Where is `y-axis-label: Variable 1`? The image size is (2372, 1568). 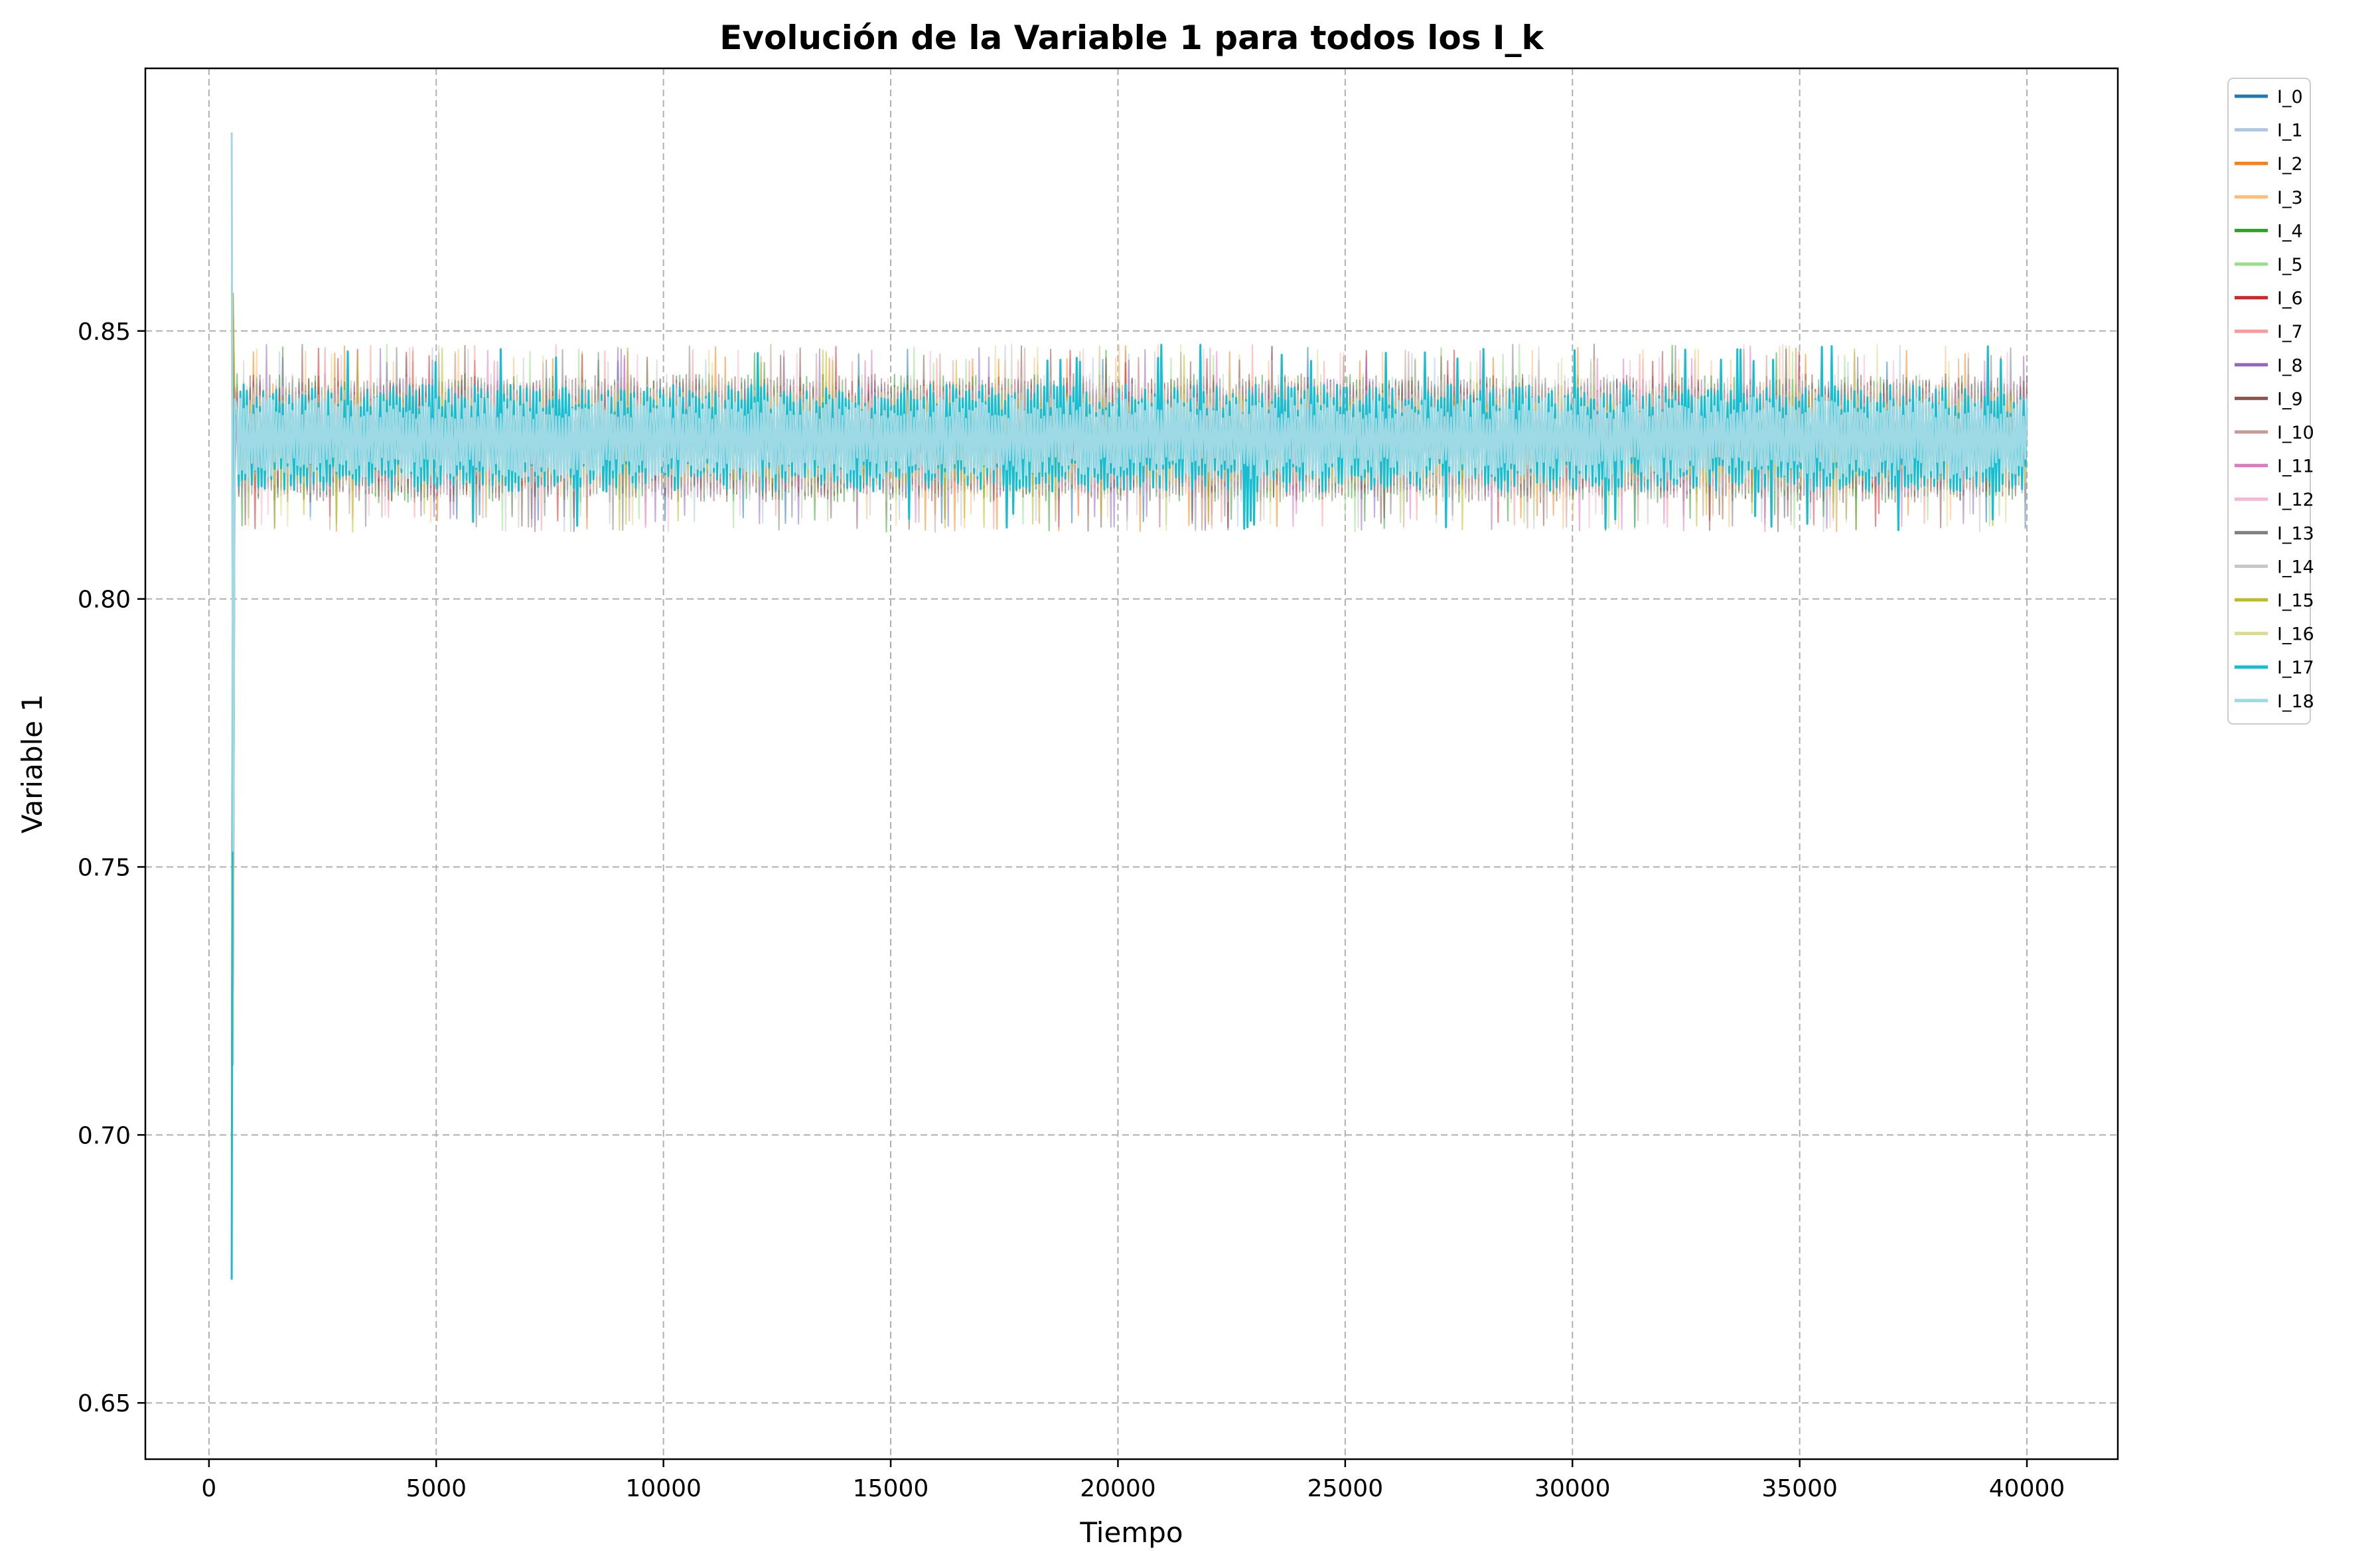 y-axis-label: Variable 1 is located at coordinates (32, 763).